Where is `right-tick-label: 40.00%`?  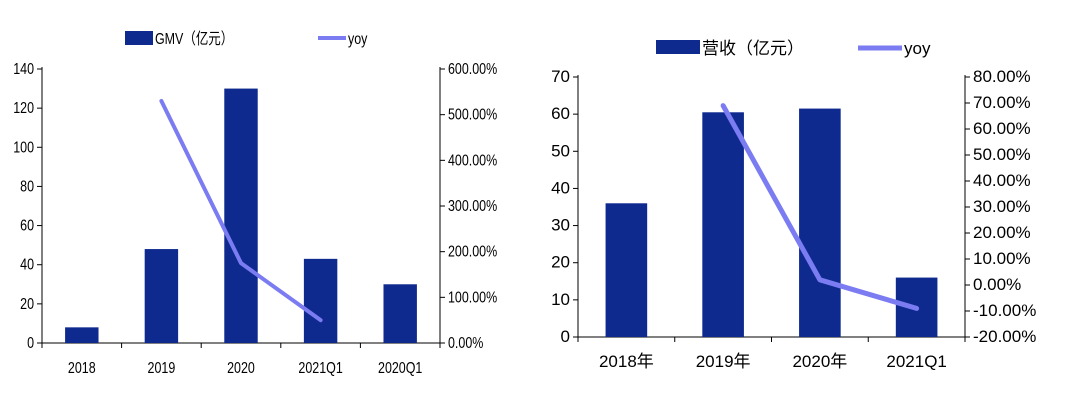
right-tick-label: 40.00% is located at coordinates (1002, 180).